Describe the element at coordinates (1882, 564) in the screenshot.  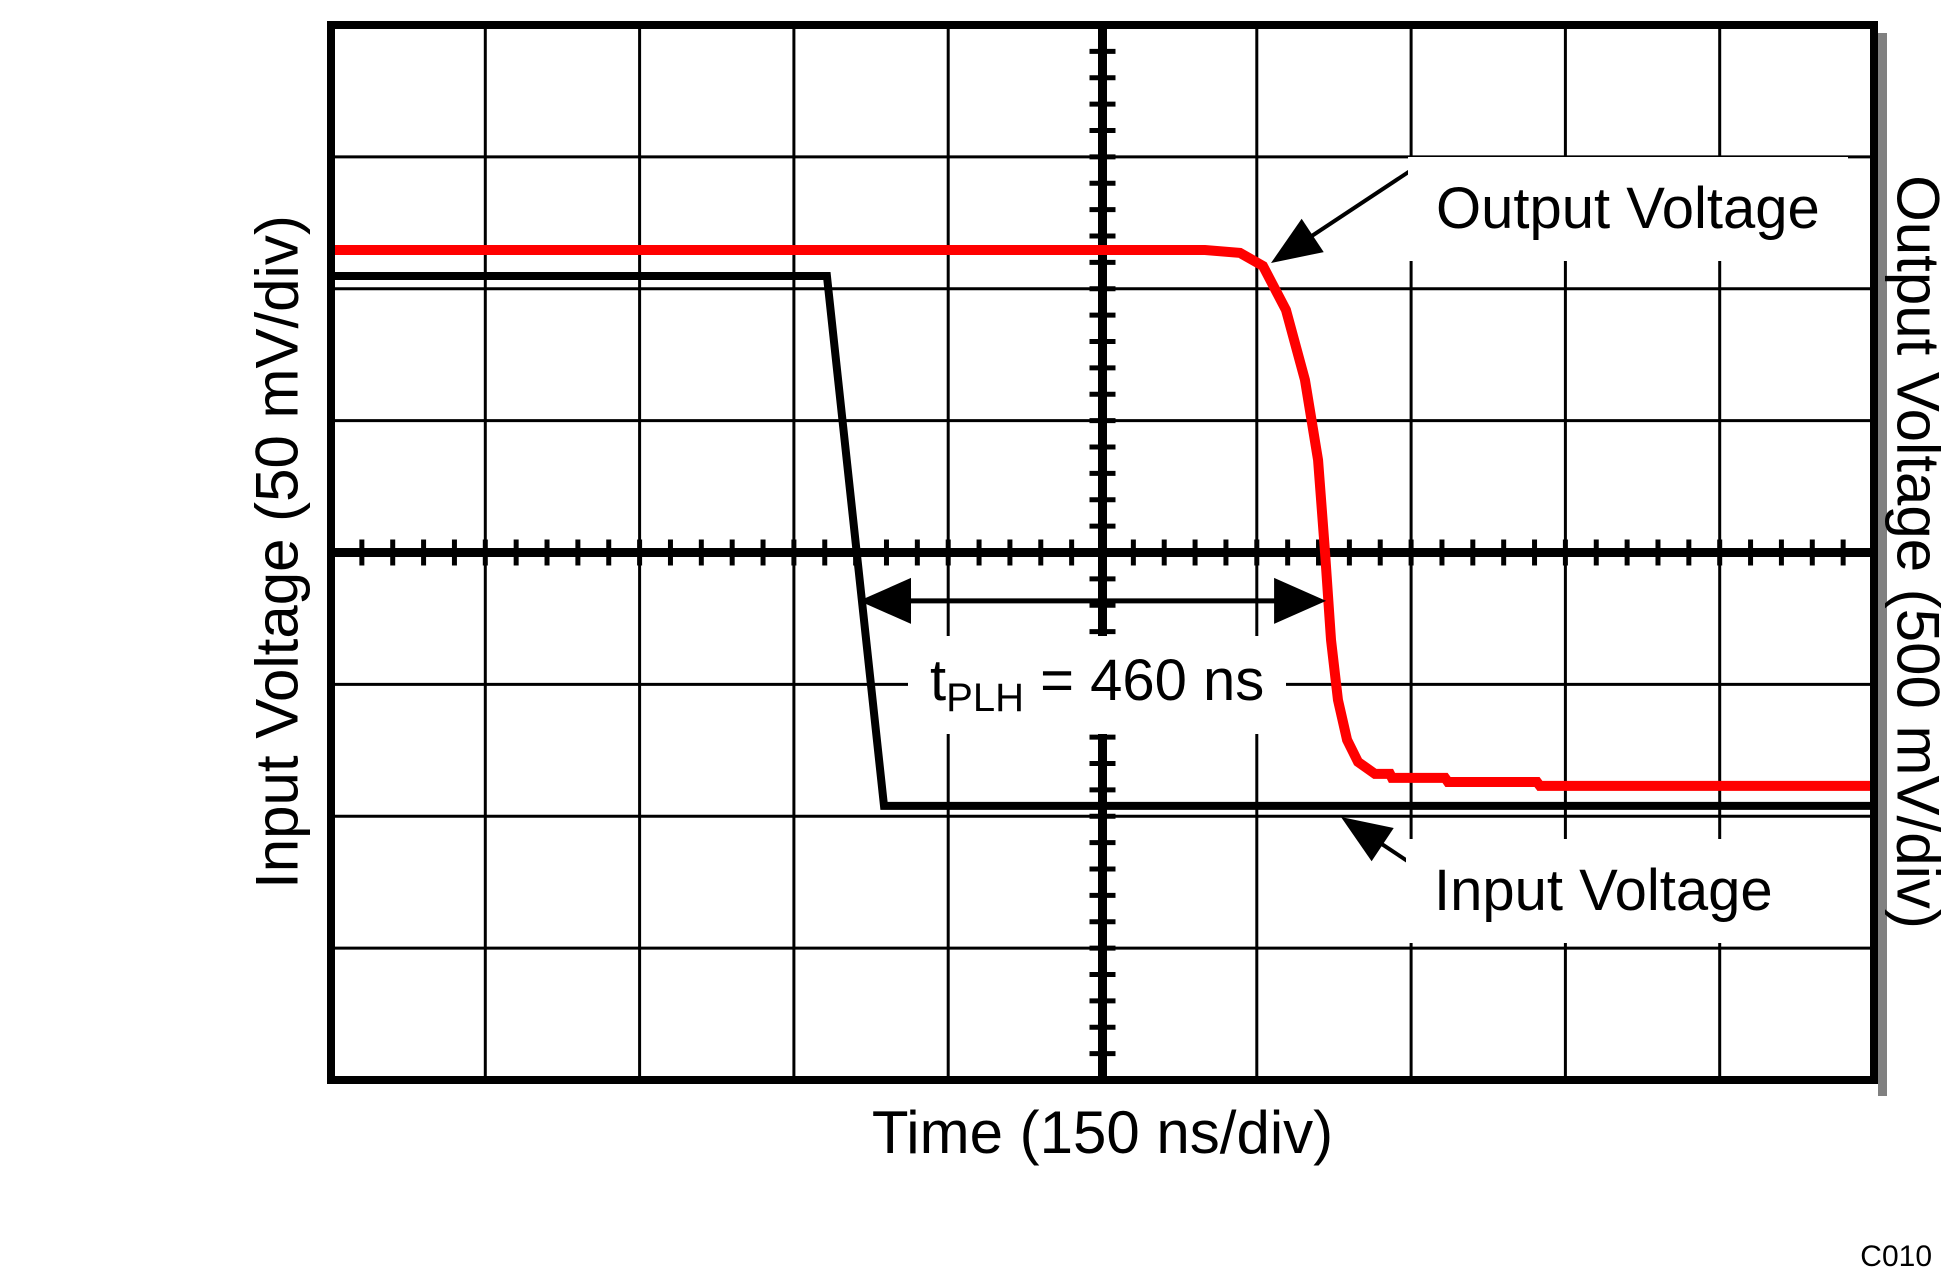
I see `plot-shadow` at that location.